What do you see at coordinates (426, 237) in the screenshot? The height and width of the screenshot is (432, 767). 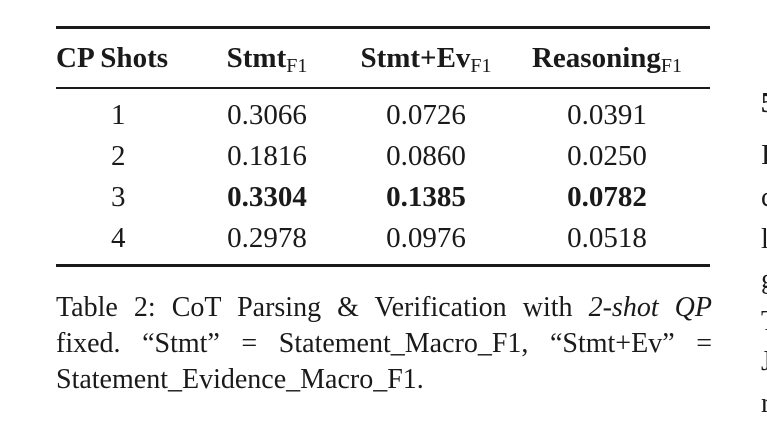 I see `cell-stmt-ev: 0.0976` at bounding box center [426, 237].